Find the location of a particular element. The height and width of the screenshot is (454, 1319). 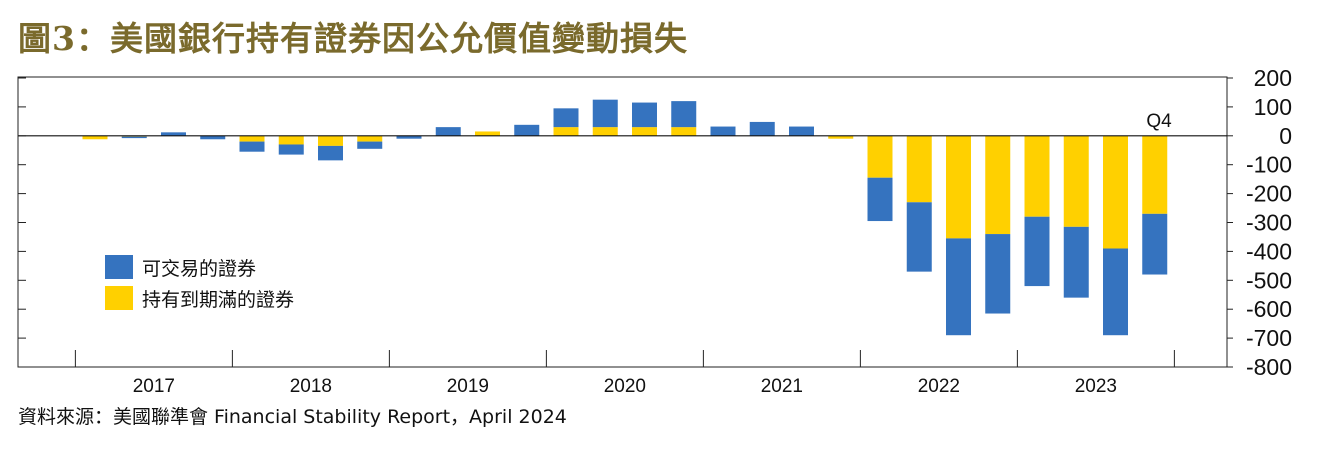

bar-afs-2022Q1 is located at coordinates (880, 199).